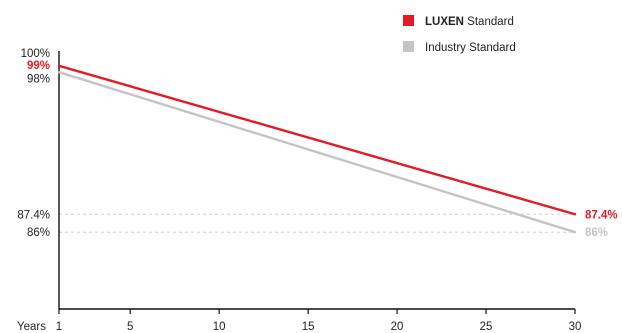 Image resolution: width=622 pixels, height=333 pixels. Describe the element at coordinates (38, 66) in the screenshot. I see `start-label-luxen-standard: 99%` at that location.